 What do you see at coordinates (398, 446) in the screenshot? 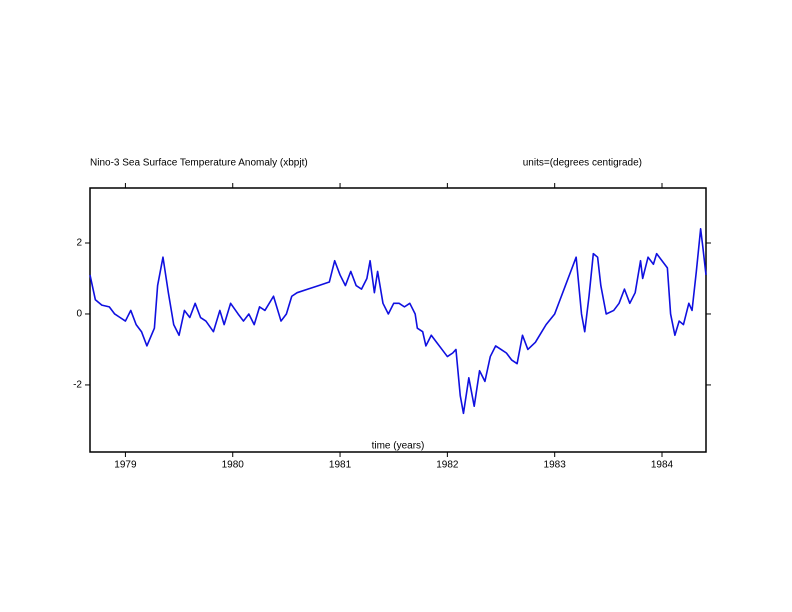
I see `x-axis-label: time (years)` at bounding box center [398, 446].